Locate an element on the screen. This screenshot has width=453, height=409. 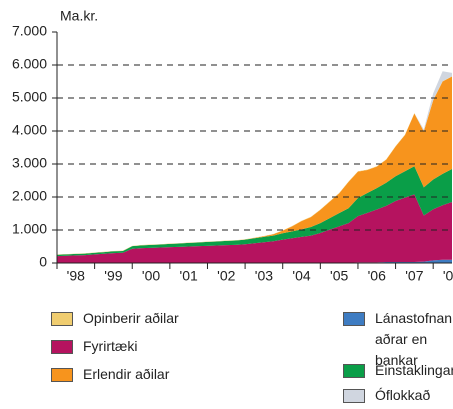
legend-label: Fyrirtæki is located at coordinates (110, 346).